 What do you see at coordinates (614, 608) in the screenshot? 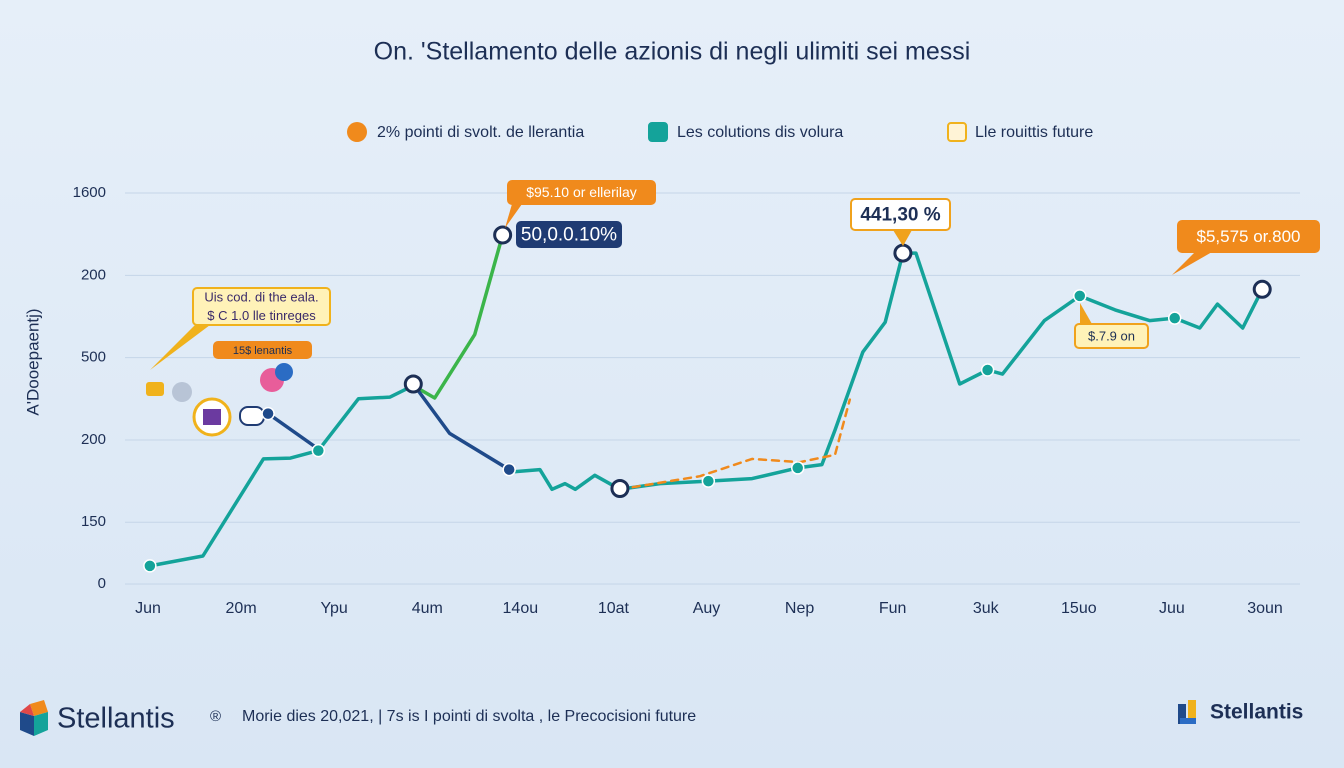
I see `x-tick-label: 10at` at bounding box center [614, 608].